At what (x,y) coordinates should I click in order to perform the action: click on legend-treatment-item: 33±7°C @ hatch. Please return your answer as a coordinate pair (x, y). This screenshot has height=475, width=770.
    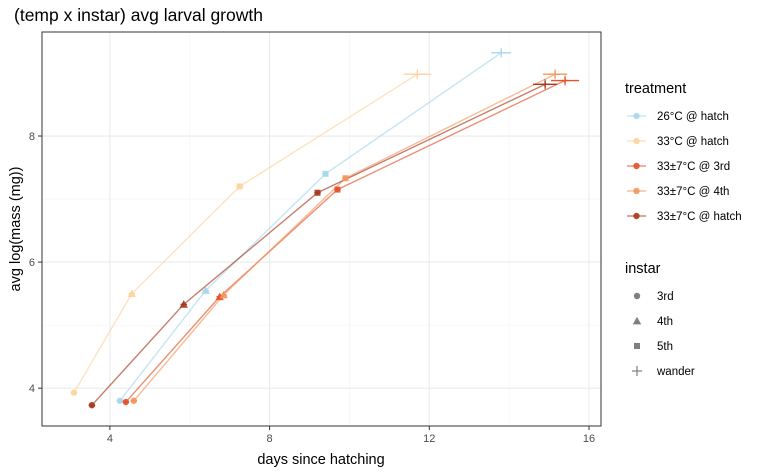
    Looking at the image, I should click on (684, 217).